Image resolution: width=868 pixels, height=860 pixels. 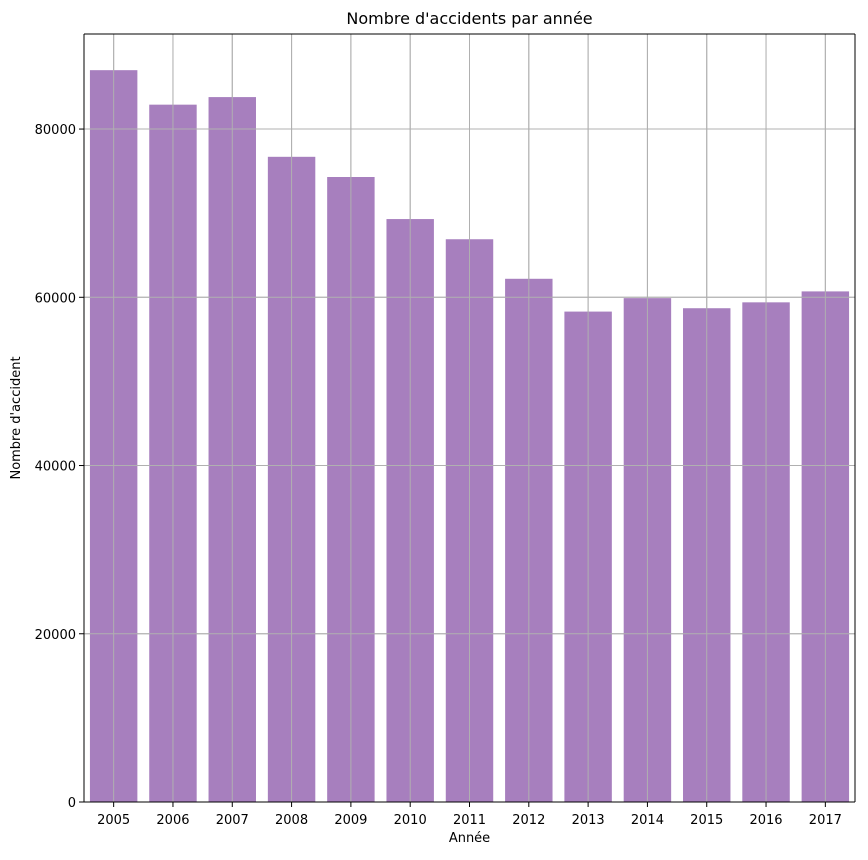 What do you see at coordinates (55, 467) in the screenshot?
I see `y-tick-label: 40000` at bounding box center [55, 467].